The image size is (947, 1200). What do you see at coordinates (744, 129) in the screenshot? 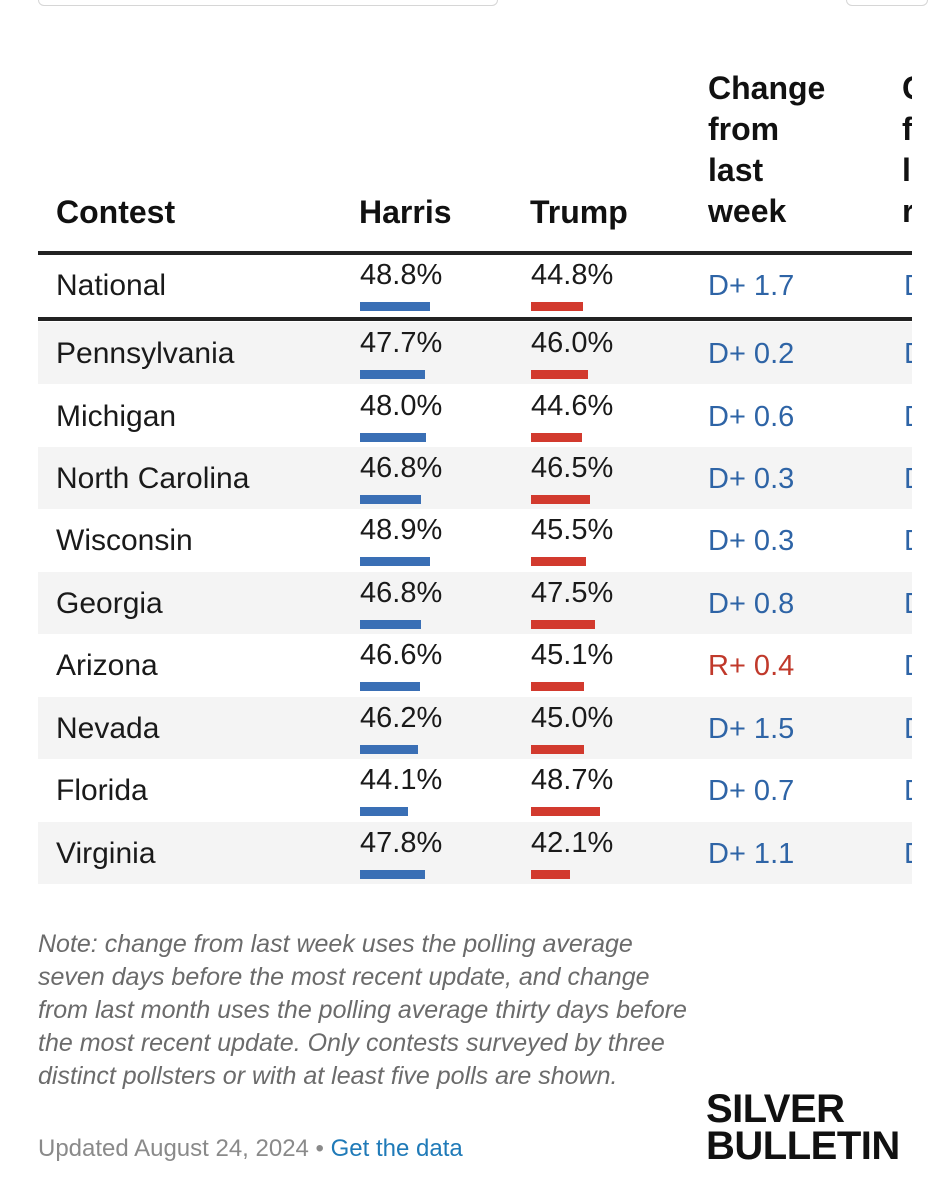
I see `header-line: from` at bounding box center [744, 129].